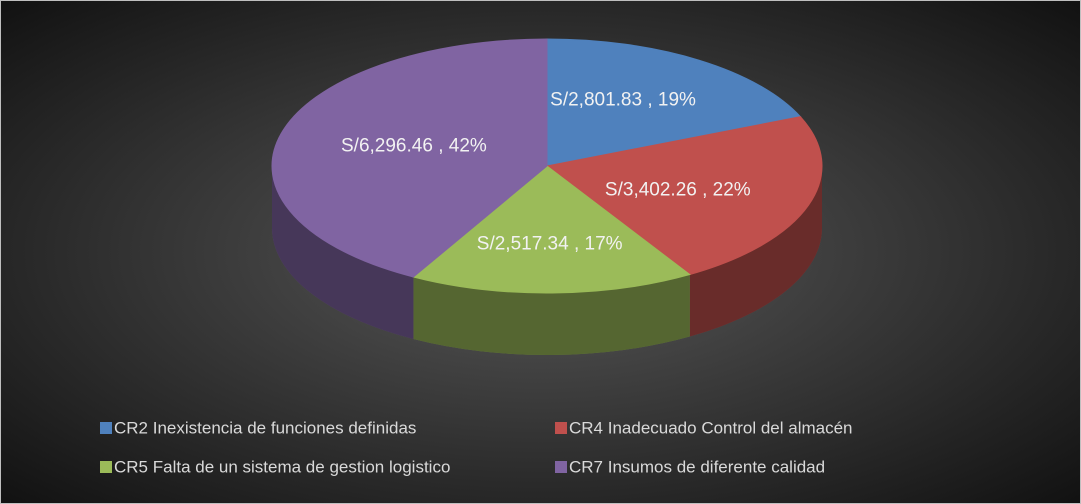 The width and height of the screenshot is (1081, 504). I want to click on value-label: S/2,517.34 , 17%, so click(550, 244).